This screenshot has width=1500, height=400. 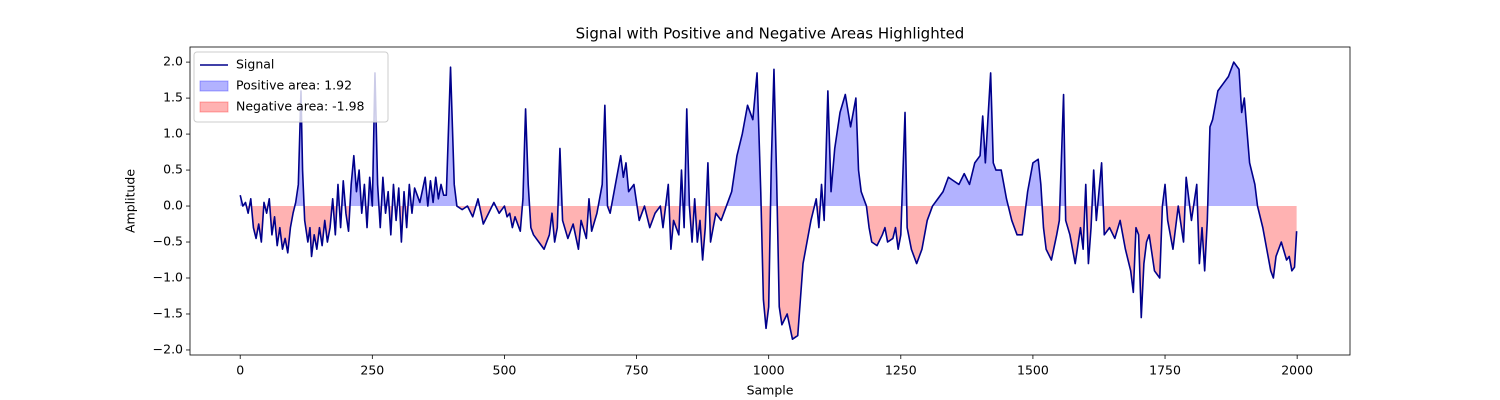 I want to click on legend-box, so click(x=291, y=87).